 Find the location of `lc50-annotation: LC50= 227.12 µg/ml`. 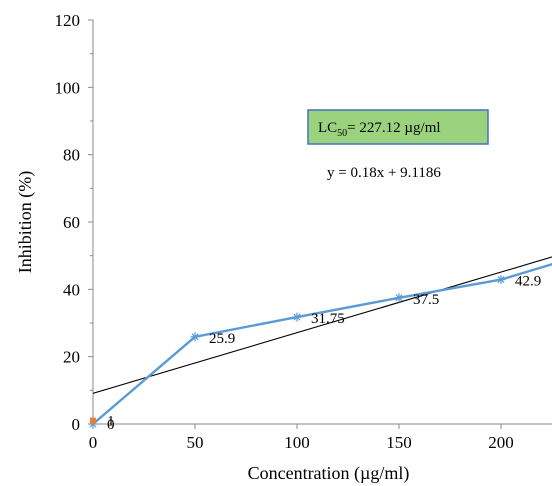

lc50-annotation: LC50= 227.12 µg/ml is located at coordinates (379, 129).